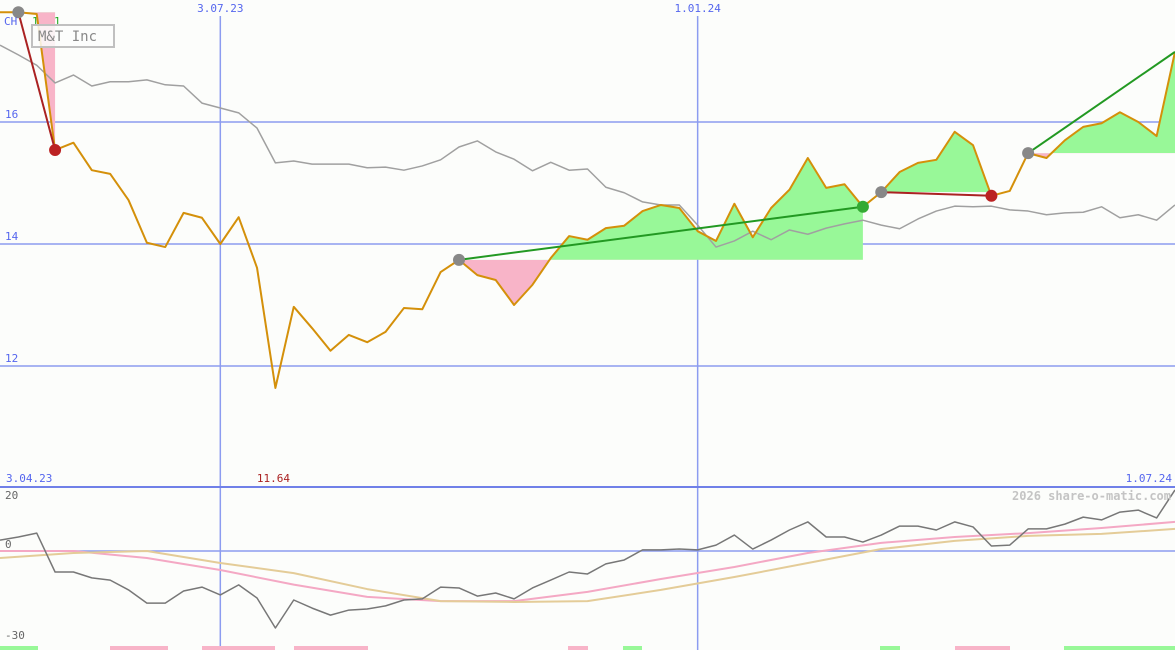 The height and width of the screenshot is (650, 1175). I want to click on min-price-label: 11.64, so click(273, 478).